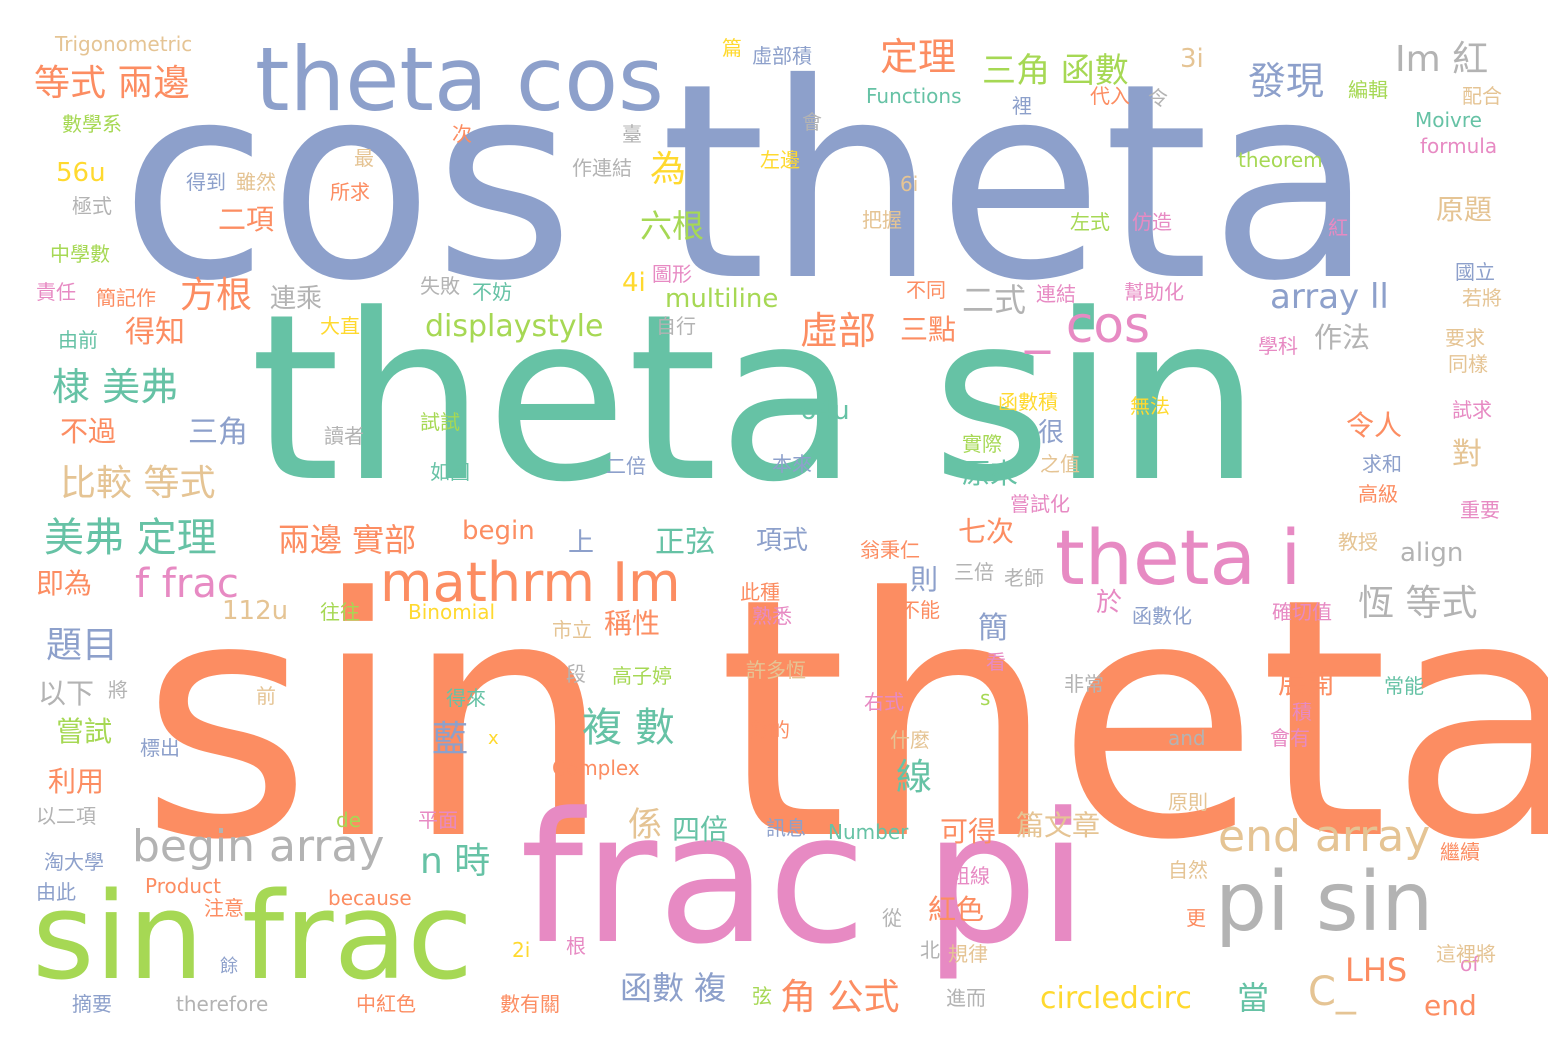 Image resolution: width=1548 pixels, height=1052 pixels. I want to click on word-duan: 段, so click(576, 674).